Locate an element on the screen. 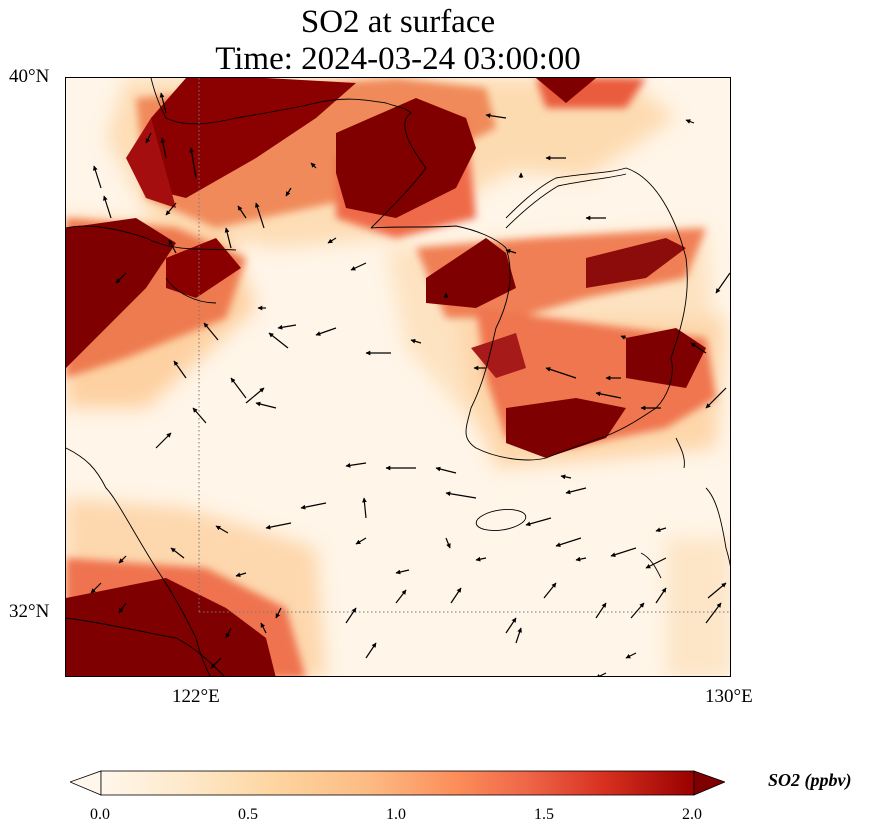 Image resolution: width=875 pixels, height=836 pixels. colorbar is located at coordinates (397, 783).